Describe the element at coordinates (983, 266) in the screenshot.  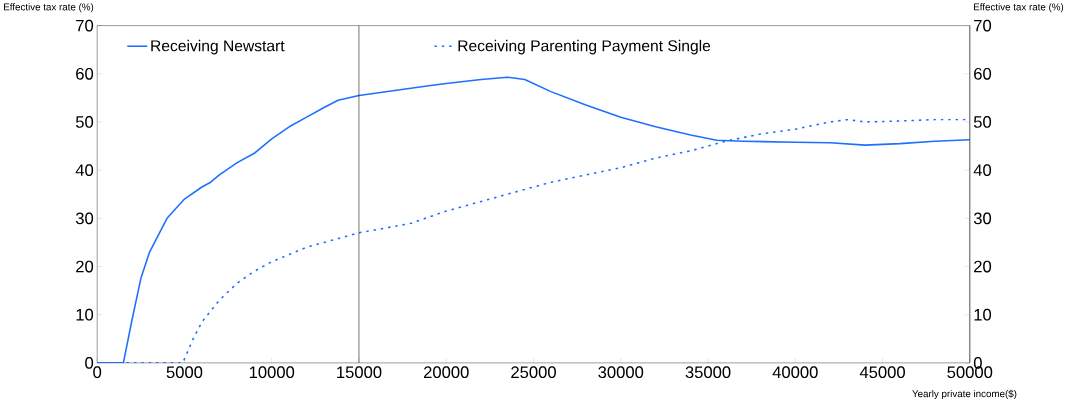
I see `y2-tick-label: 20` at that location.